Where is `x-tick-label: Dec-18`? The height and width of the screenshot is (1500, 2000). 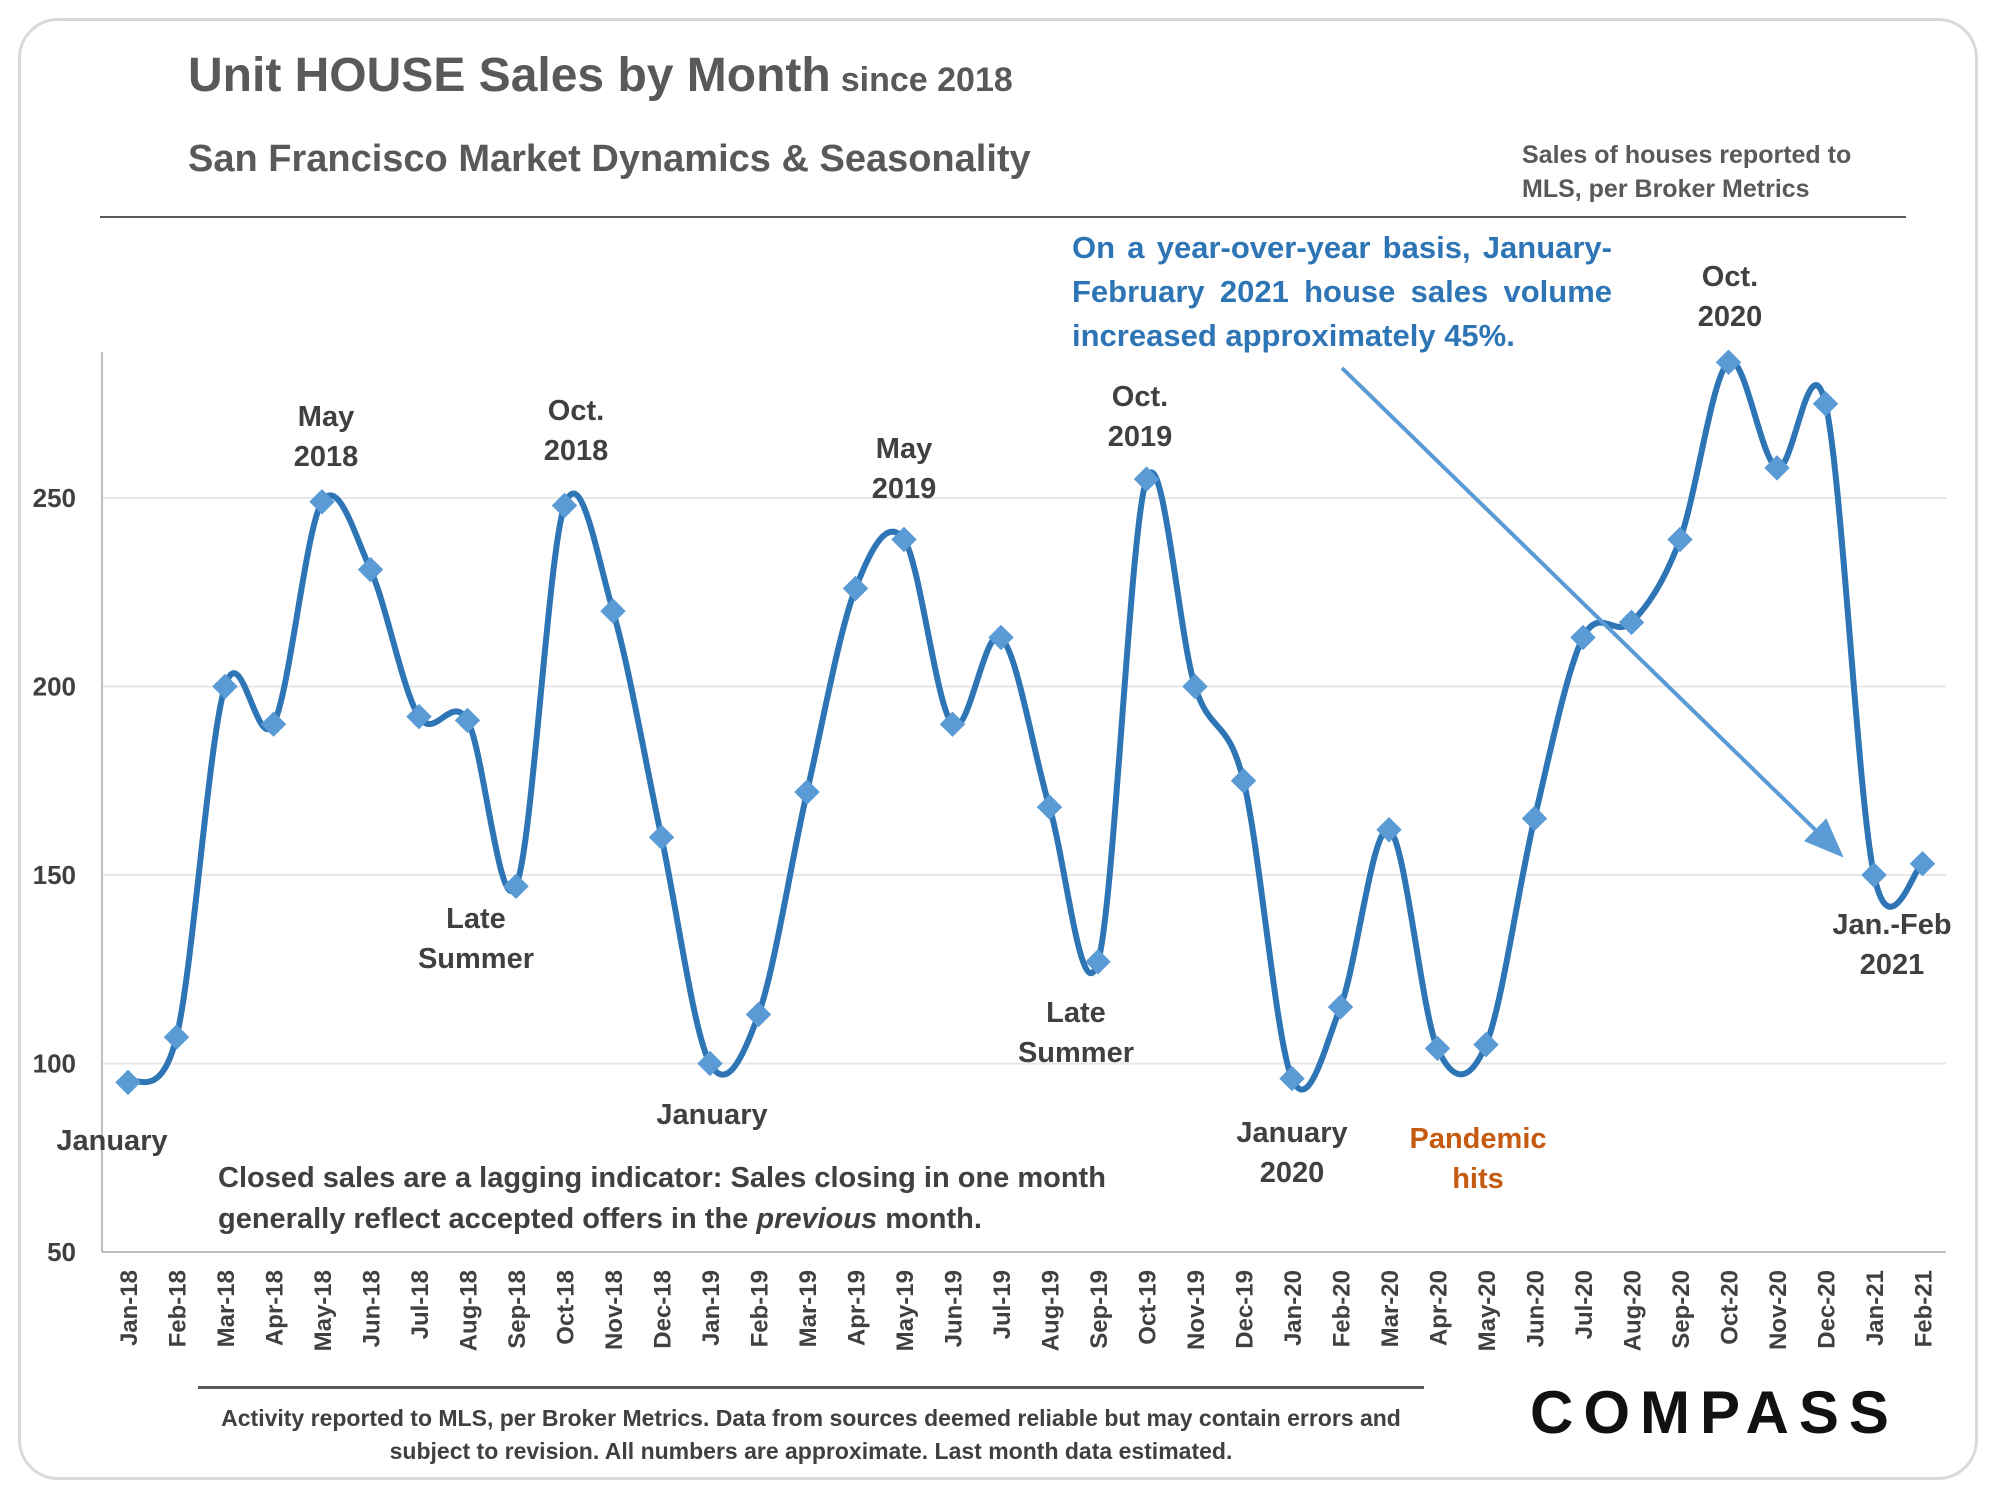 x-tick-label: Dec-18 is located at coordinates (663, 1309).